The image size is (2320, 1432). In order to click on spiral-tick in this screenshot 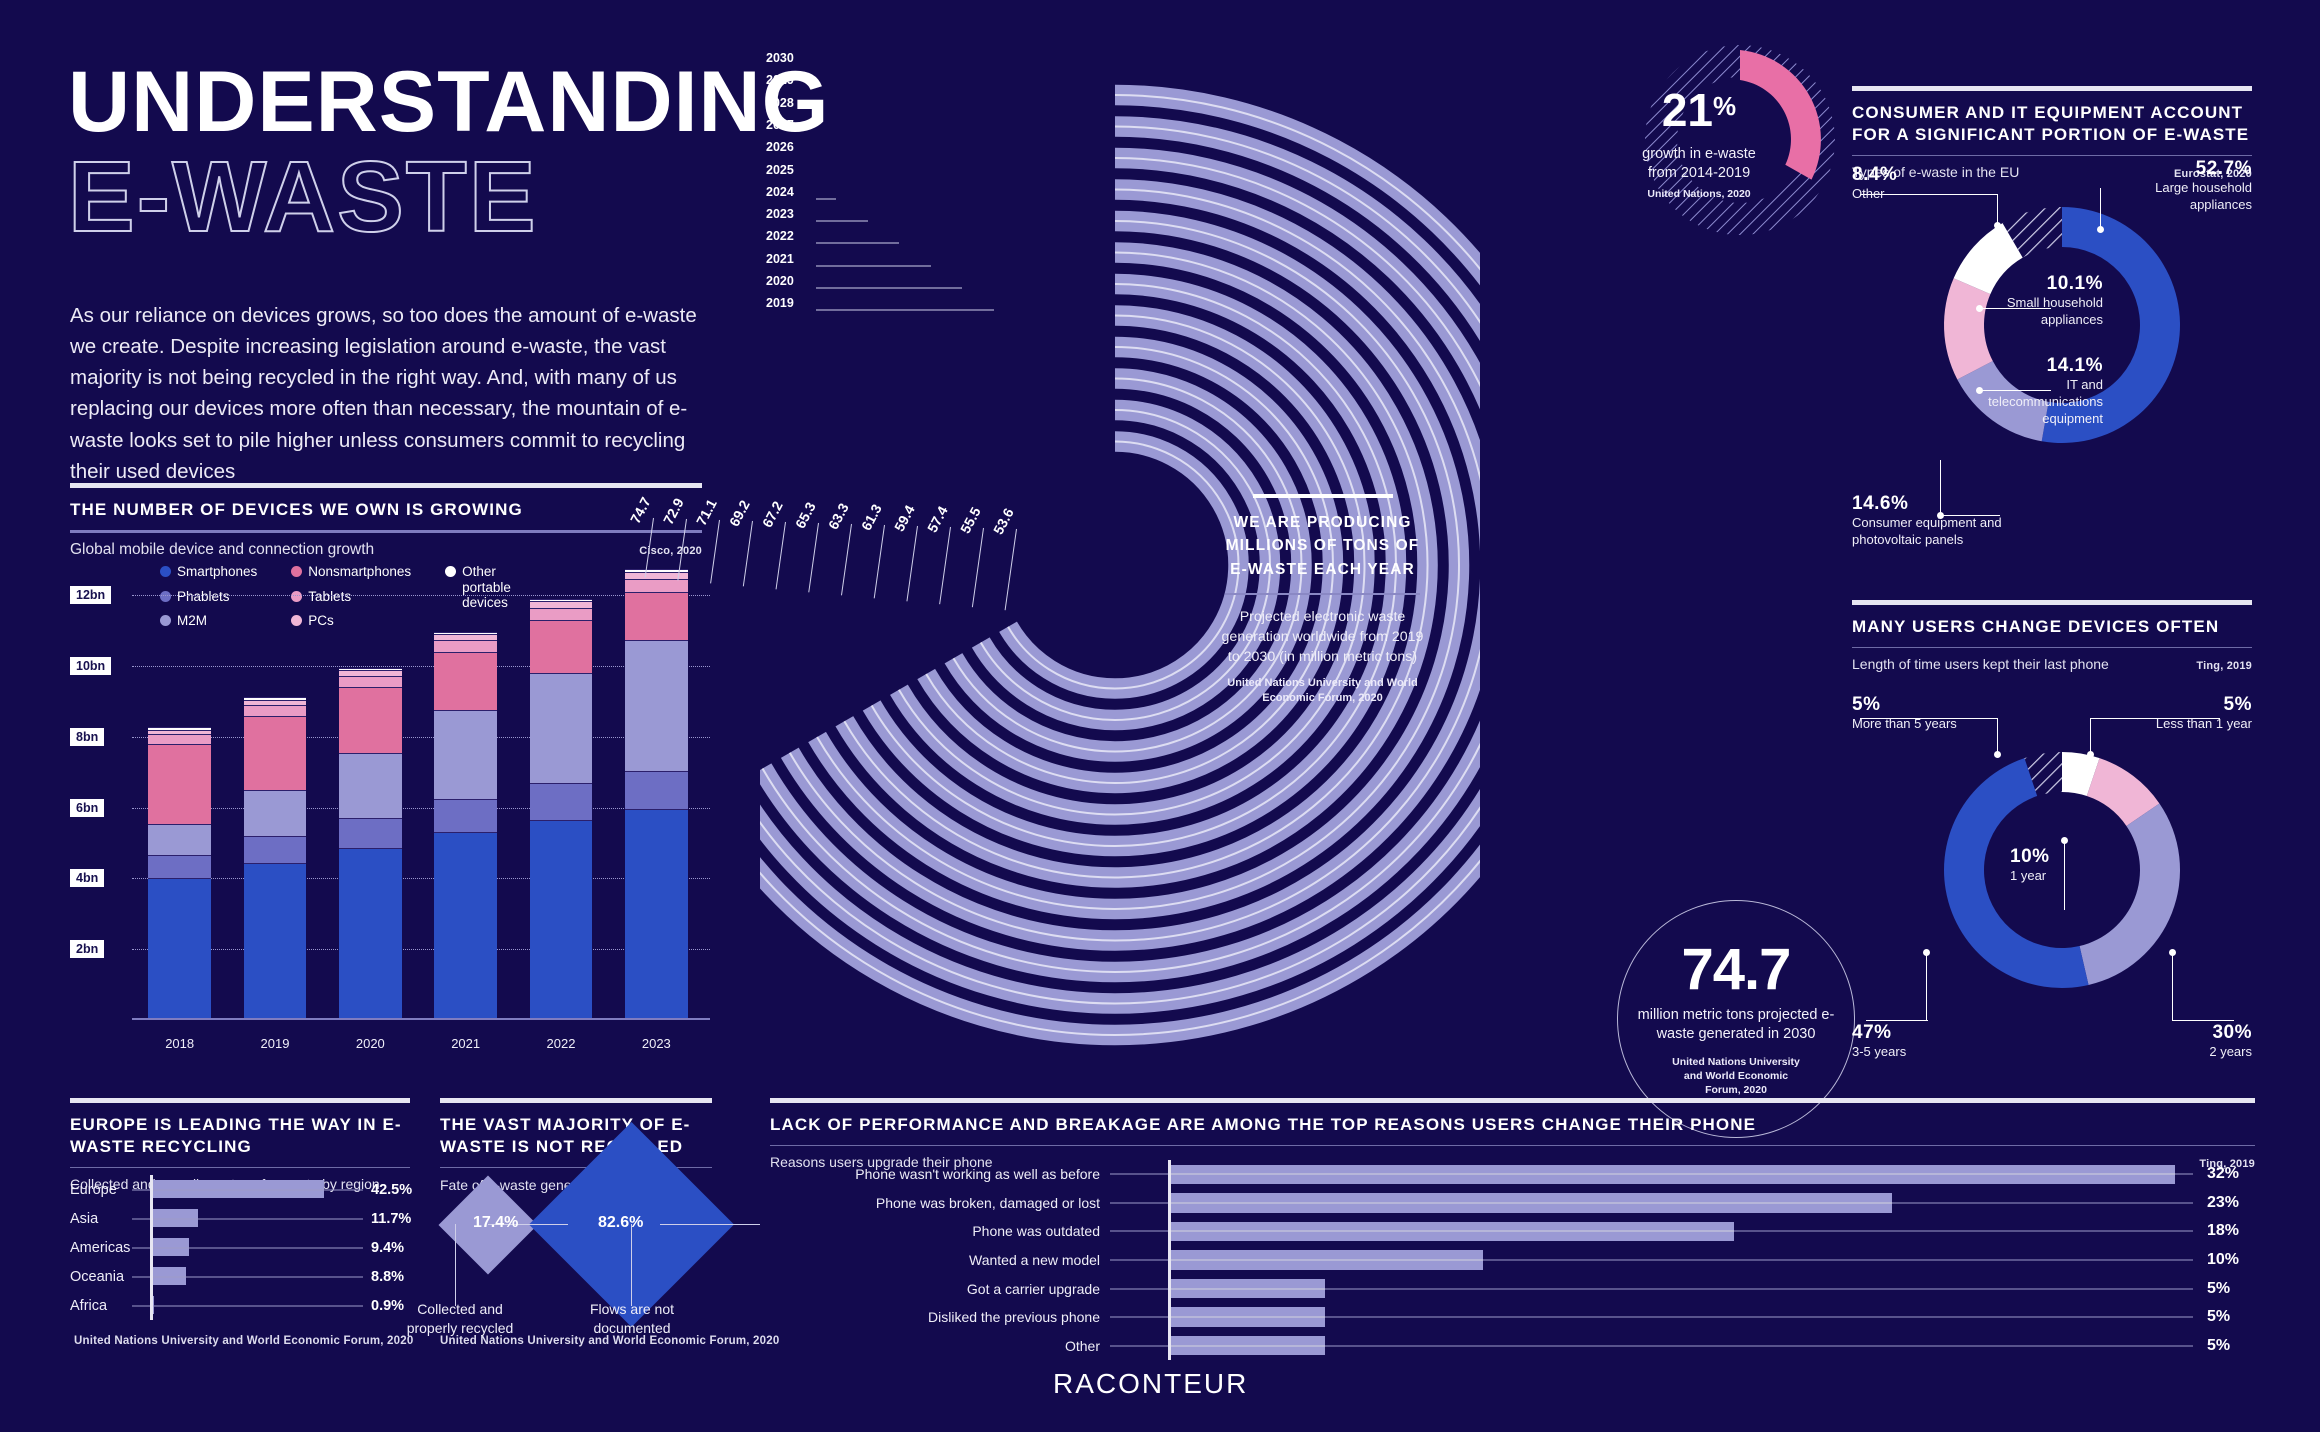, I will do `click(826, 199)`.